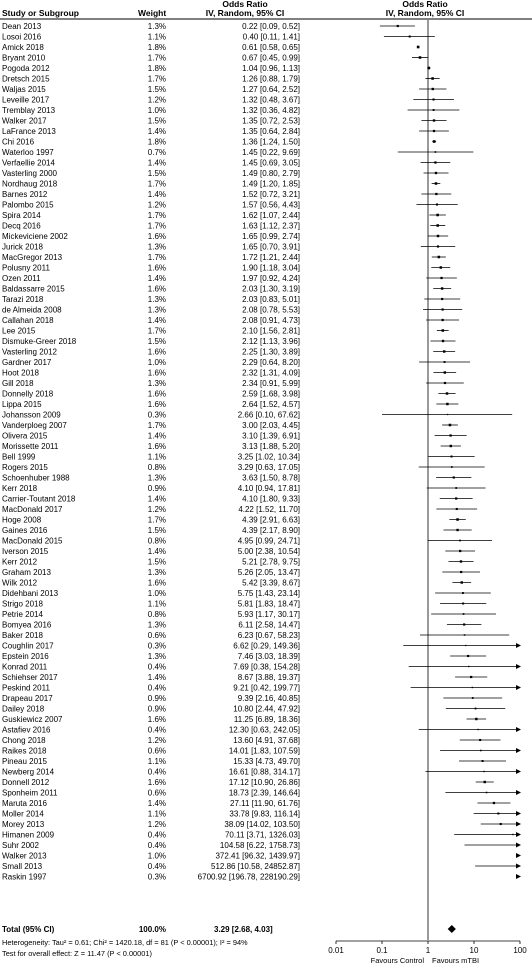 The width and height of the screenshot is (532, 967). Describe the element at coordinates (271, 362) in the screenshot. I see `study-ci: 2.29 [0.64, 8.20]` at that location.